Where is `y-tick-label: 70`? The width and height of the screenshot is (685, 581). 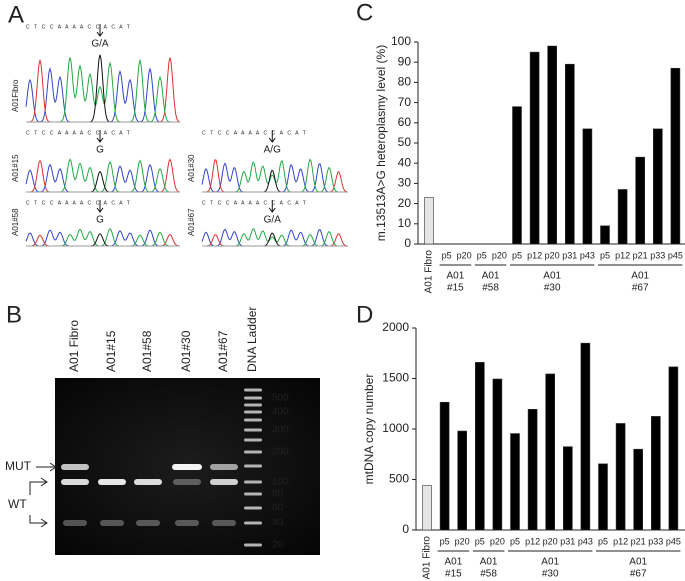
y-tick-label: 70 is located at coordinates (405, 102).